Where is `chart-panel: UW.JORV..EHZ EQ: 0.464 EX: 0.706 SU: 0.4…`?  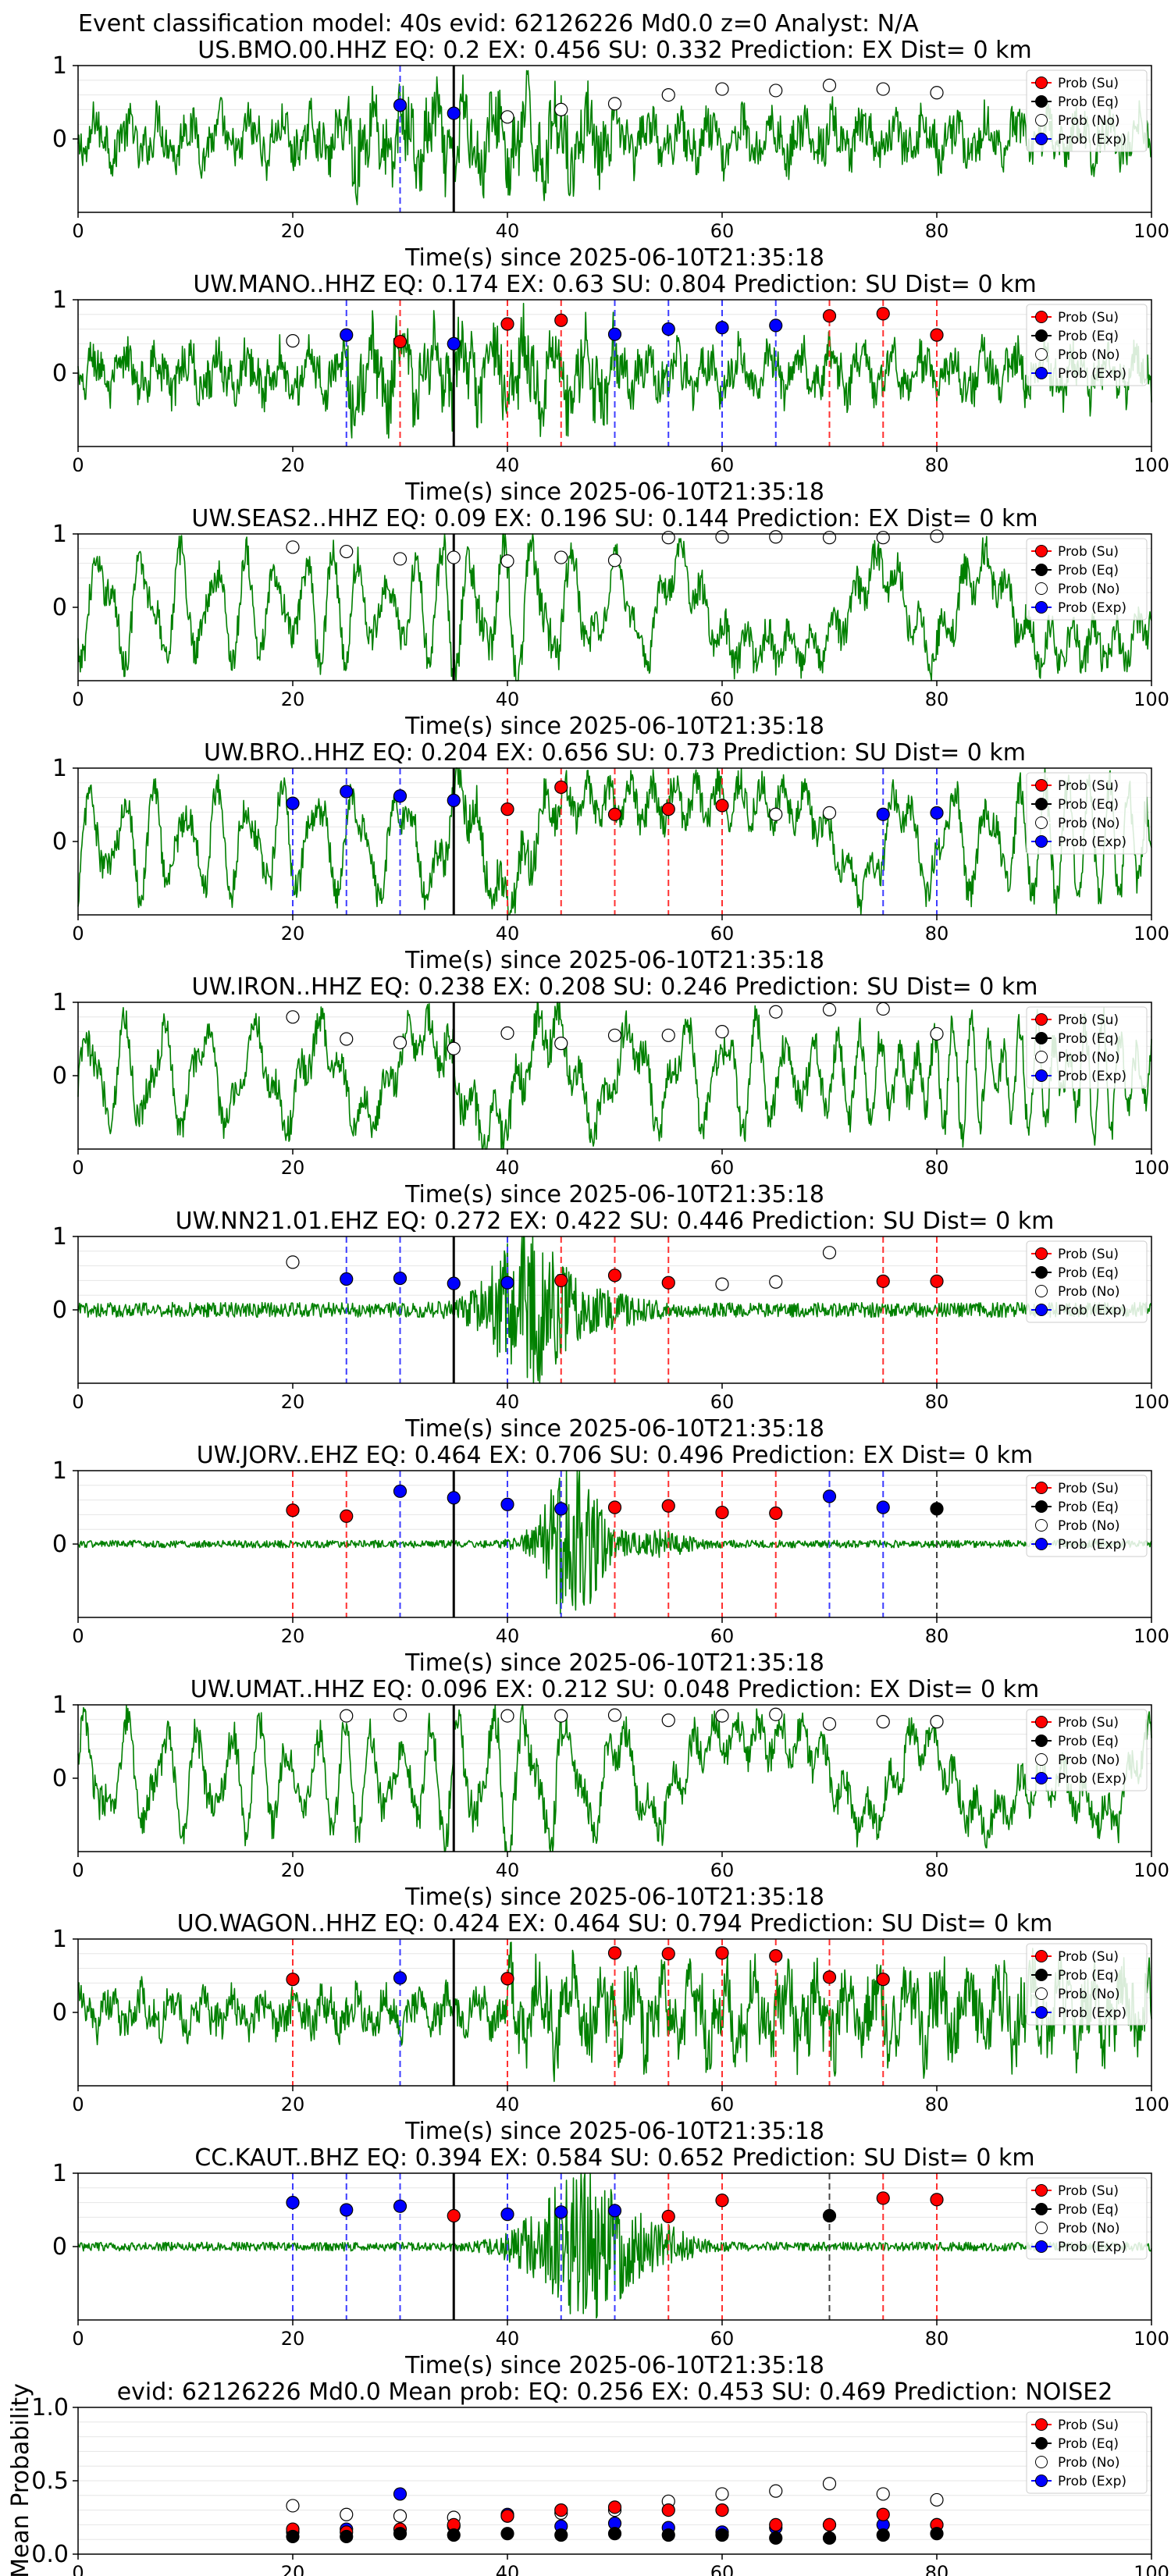 chart-panel: UW.JORV..EHZ EQ: 0.464 EX: 0.706 SU: 0.4… is located at coordinates (610, 1559).